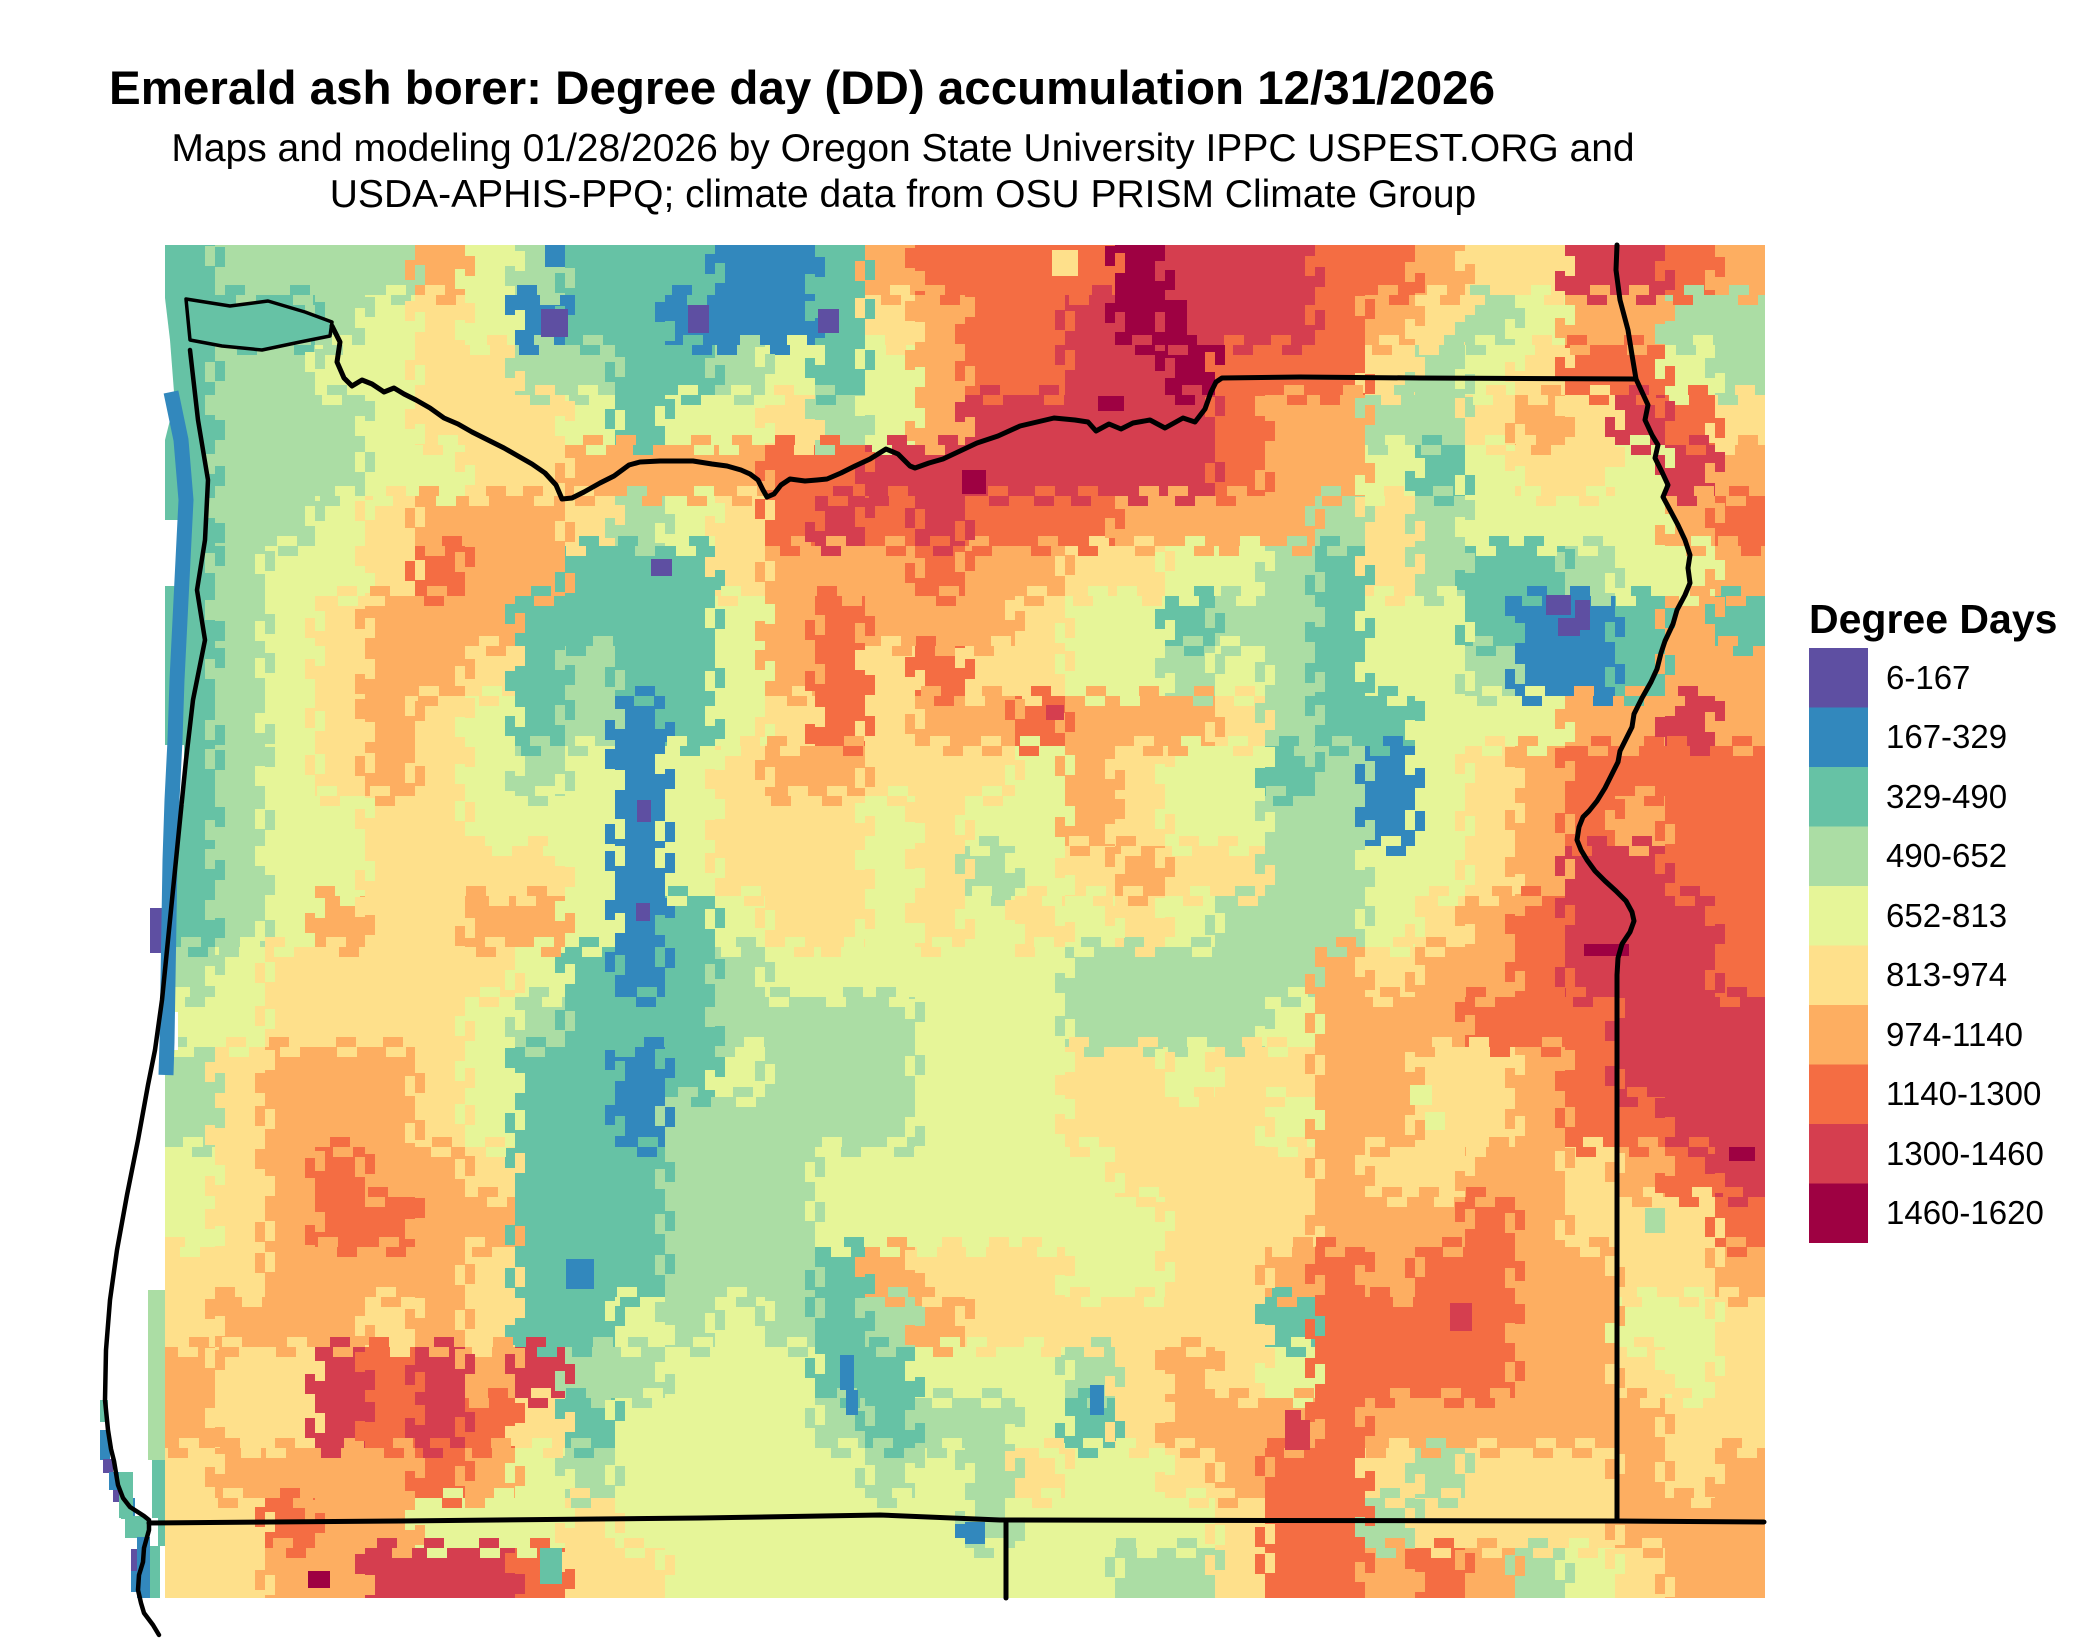  Describe the element at coordinates (1963, 1093) in the screenshot. I see `svg-text: 1140-1300` at that location.